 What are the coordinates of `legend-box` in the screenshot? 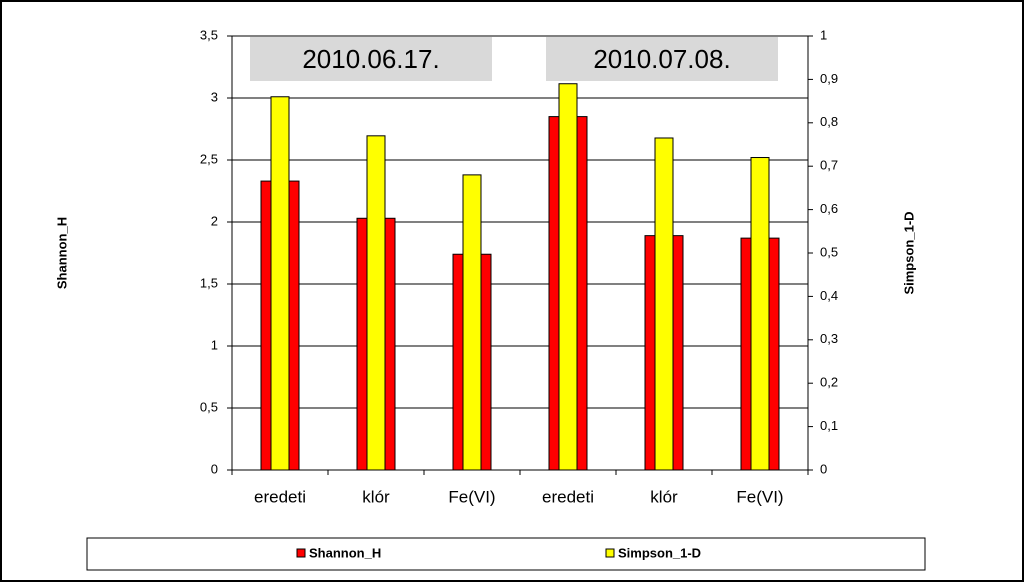 It's located at (506, 554).